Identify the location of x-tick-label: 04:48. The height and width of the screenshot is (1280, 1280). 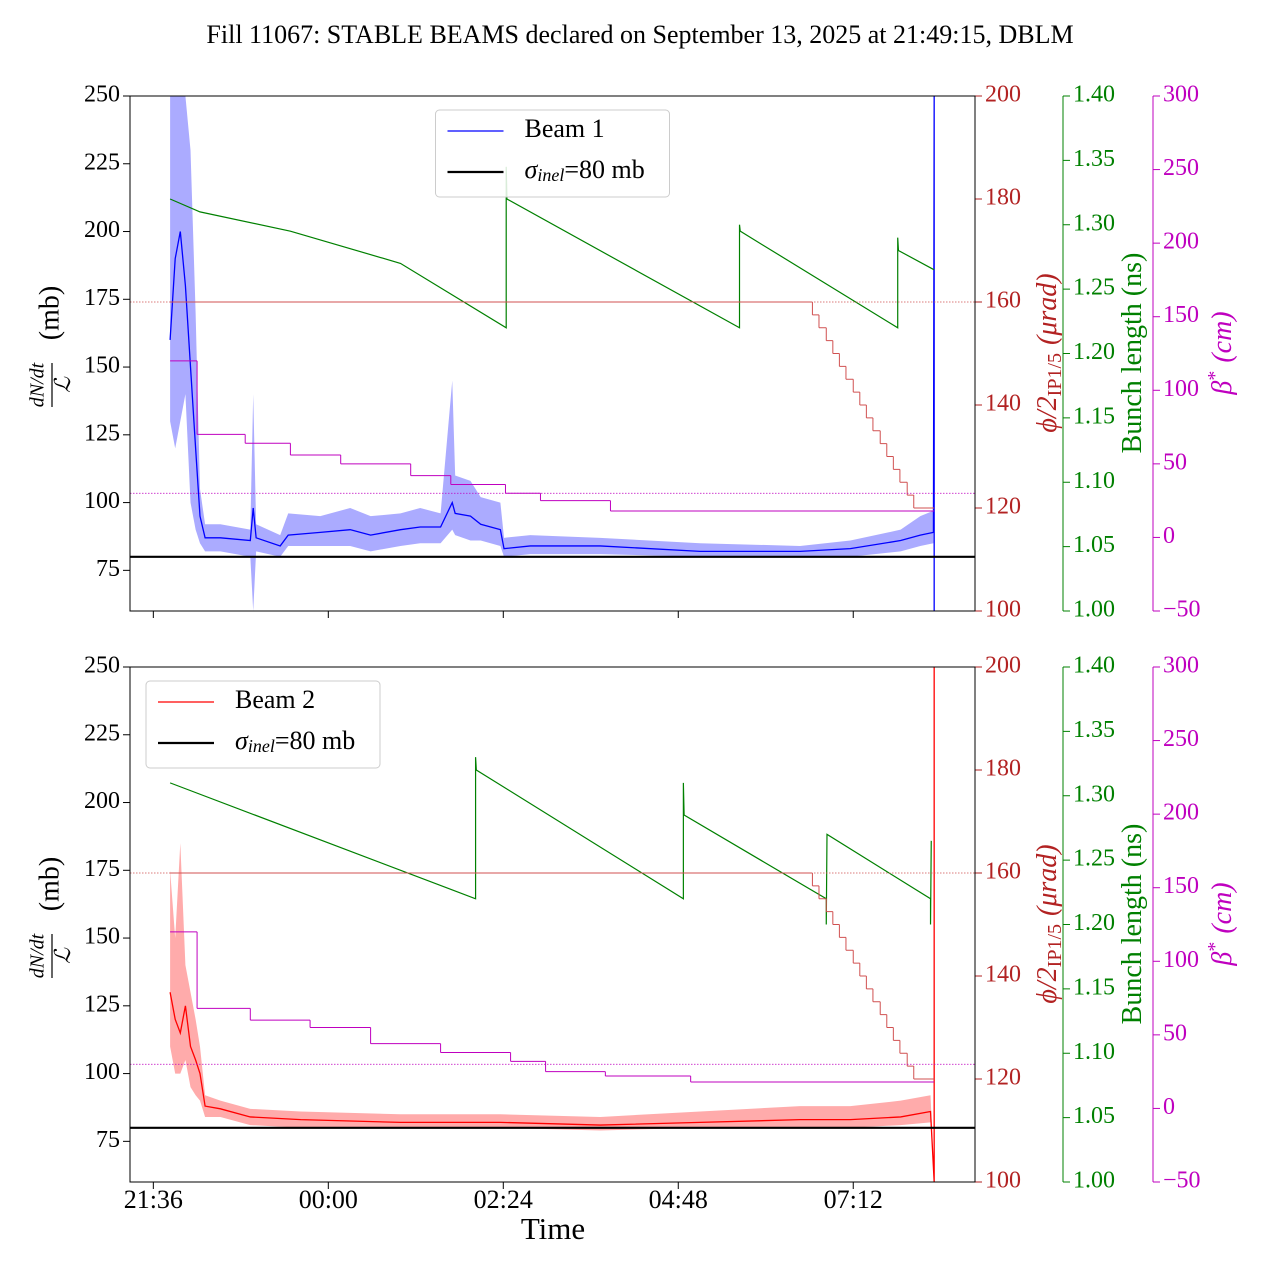
(678, 1199).